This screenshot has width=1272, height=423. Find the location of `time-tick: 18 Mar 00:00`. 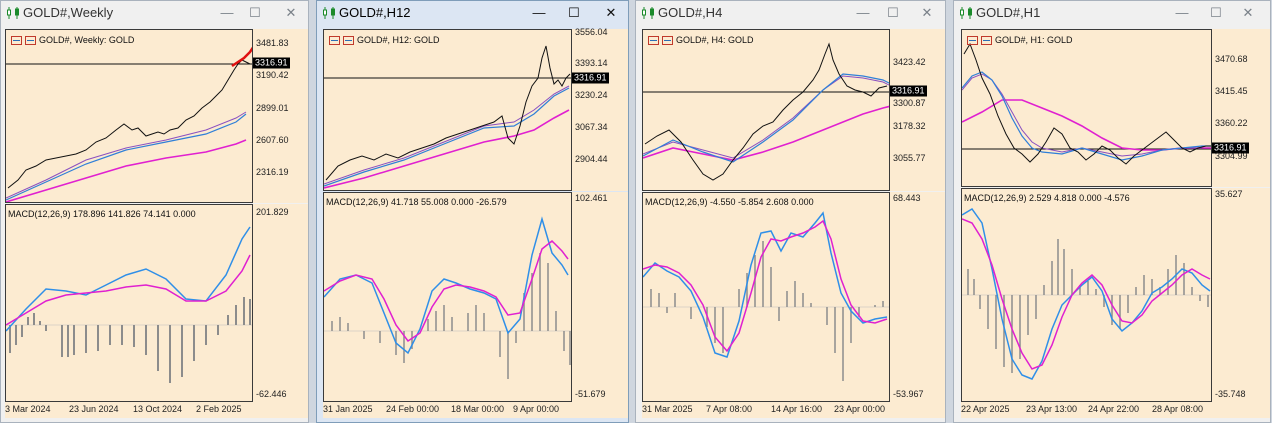

time-tick: 18 Mar 00:00 is located at coordinates (478, 409).